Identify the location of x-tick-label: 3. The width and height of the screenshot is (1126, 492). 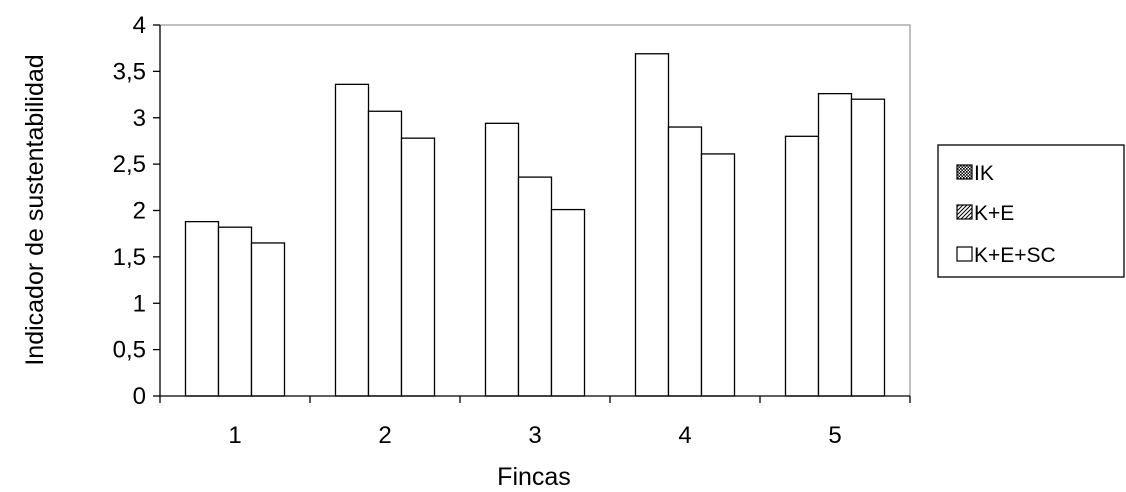
(534, 435).